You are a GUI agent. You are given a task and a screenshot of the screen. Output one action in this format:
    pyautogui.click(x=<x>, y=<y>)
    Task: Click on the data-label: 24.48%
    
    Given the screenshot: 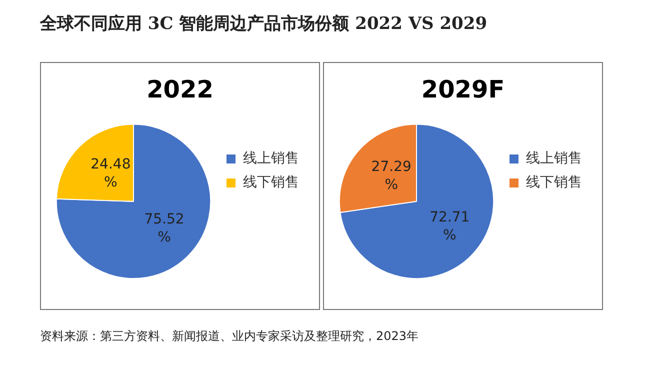 What is the action you would take?
    pyautogui.click(x=110, y=173)
    